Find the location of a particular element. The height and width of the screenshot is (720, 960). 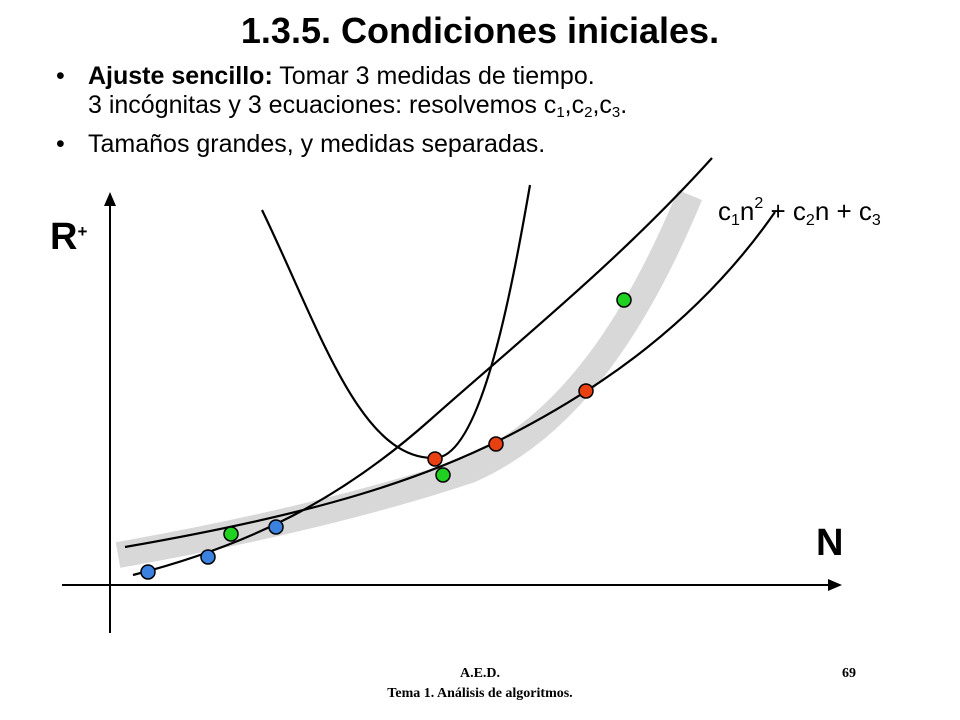

y-axis-arrow-icon is located at coordinates (110, 199).